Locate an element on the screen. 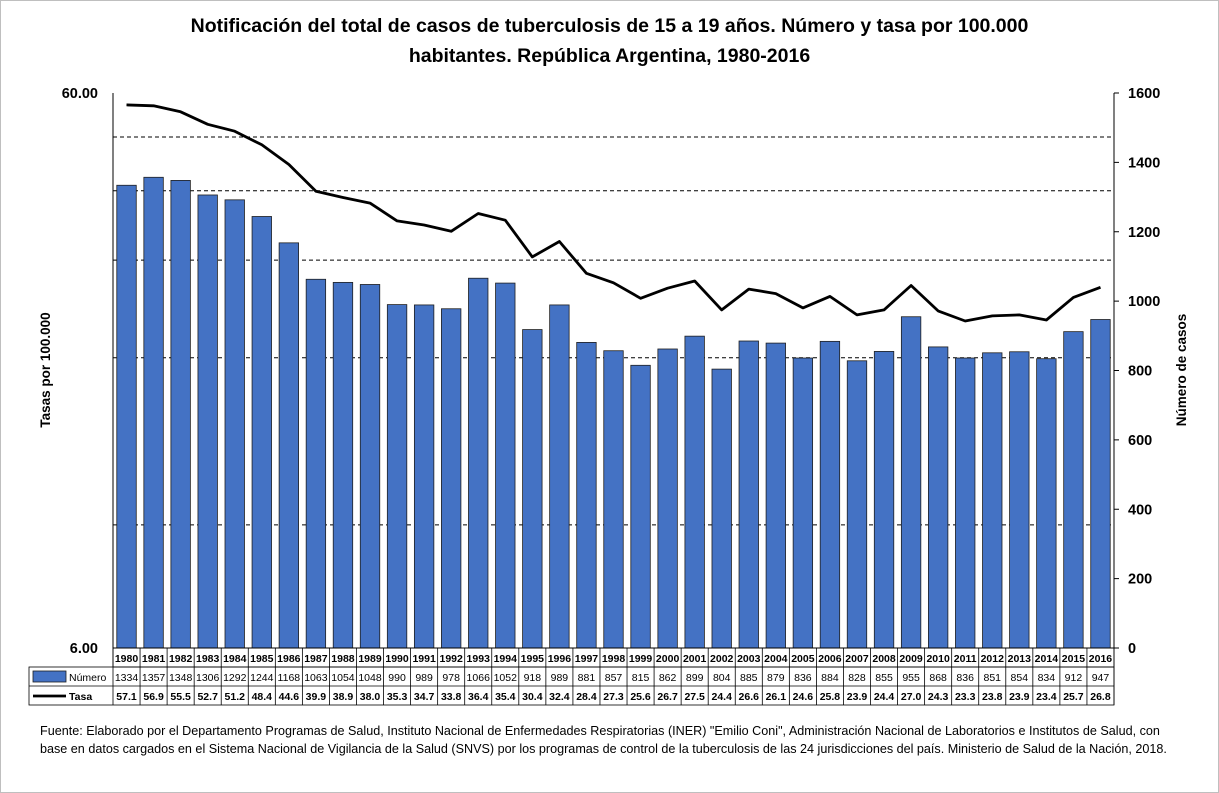 This screenshot has height=793, width=1219. data-label-tasa-2007: 23.9 is located at coordinates (857, 697).